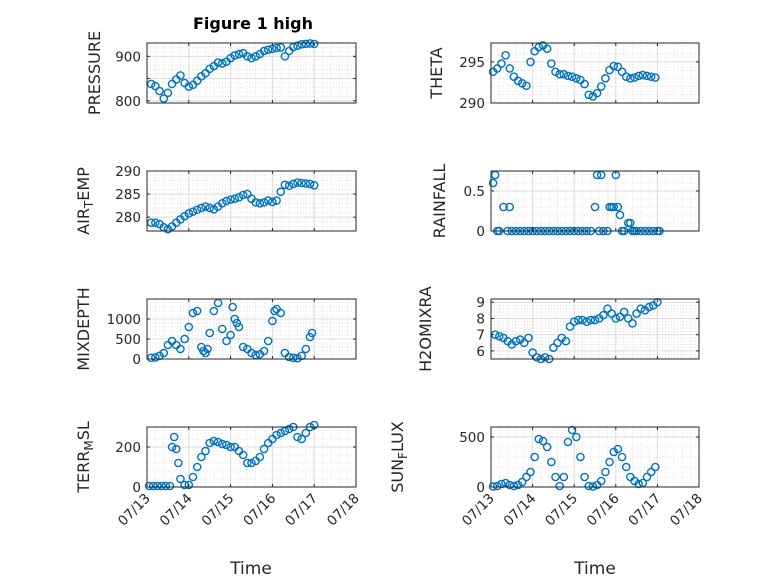 The image size is (778, 583). What do you see at coordinates (594, 569) in the screenshot?
I see `x-axis-label-right: Time` at bounding box center [594, 569].